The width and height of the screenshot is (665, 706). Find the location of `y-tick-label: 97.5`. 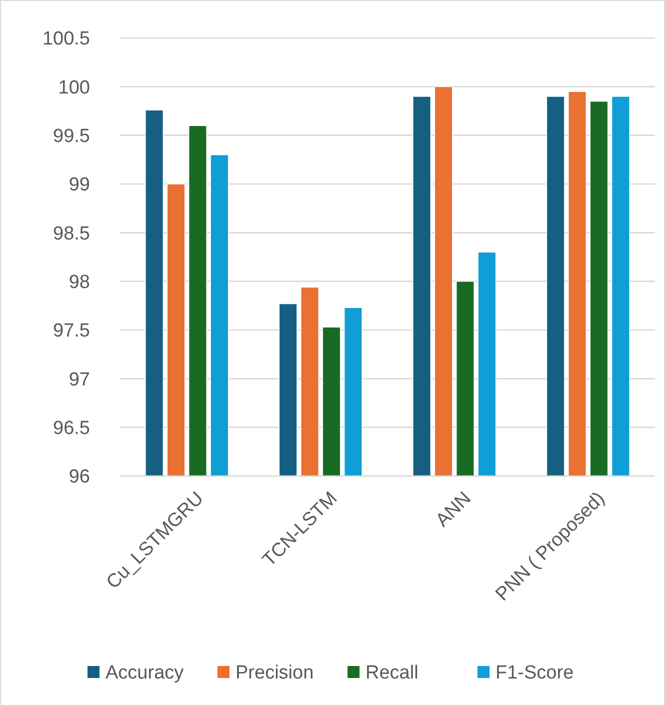

y-tick-label: 97.5 is located at coordinates (71, 331).